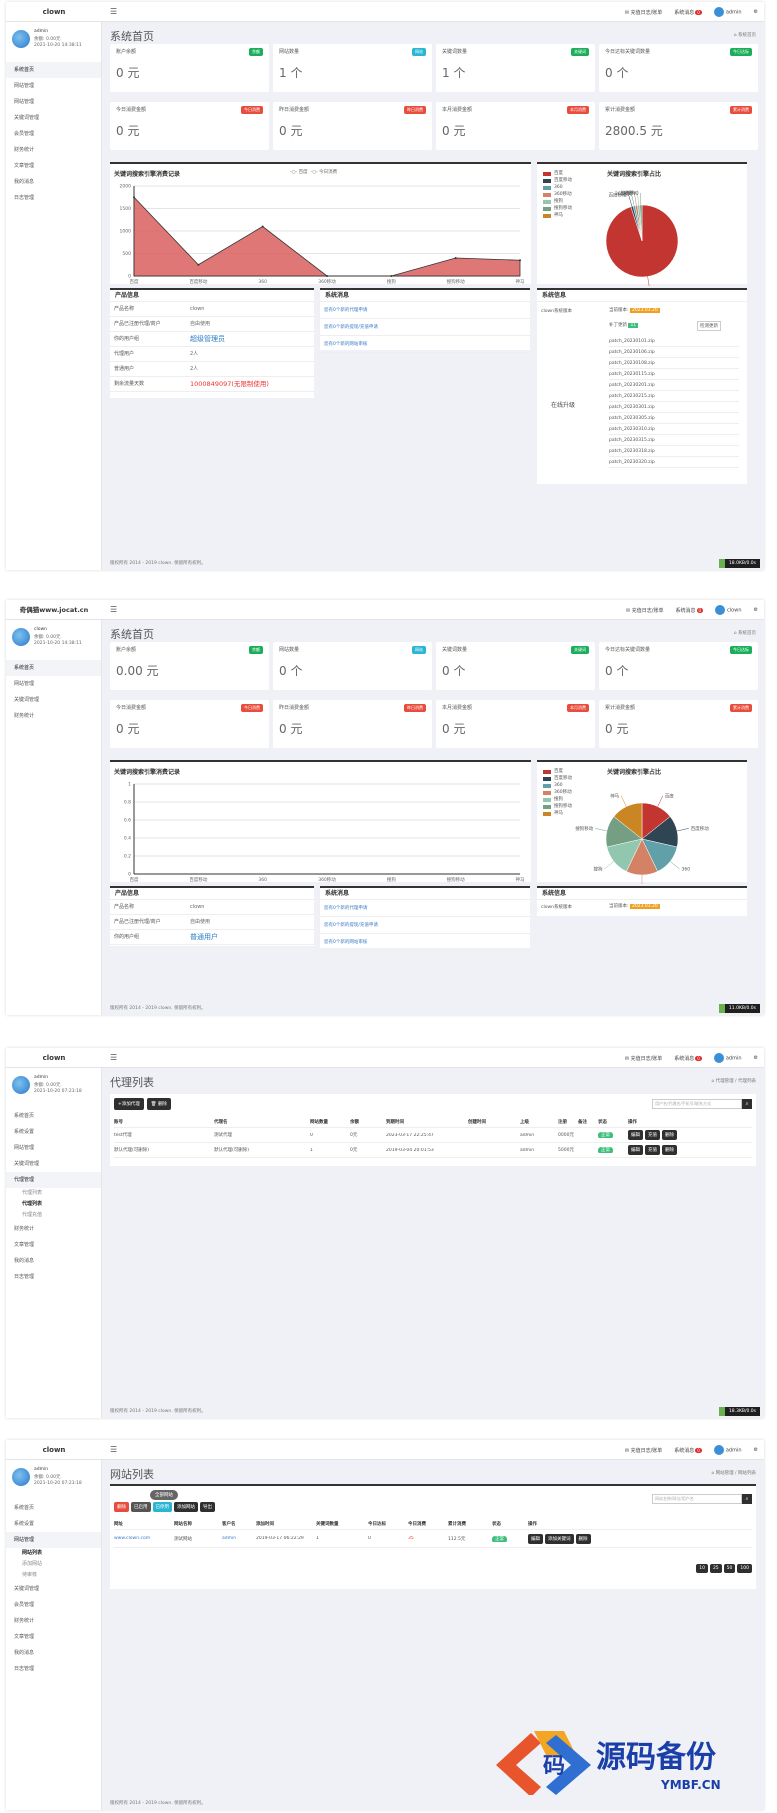 Image resolution: width=777 pixels, height=1813 pixels. What do you see at coordinates (24, 134) in the screenshot?
I see `sidebar-item: 会员管理` at bounding box center [24, 134].